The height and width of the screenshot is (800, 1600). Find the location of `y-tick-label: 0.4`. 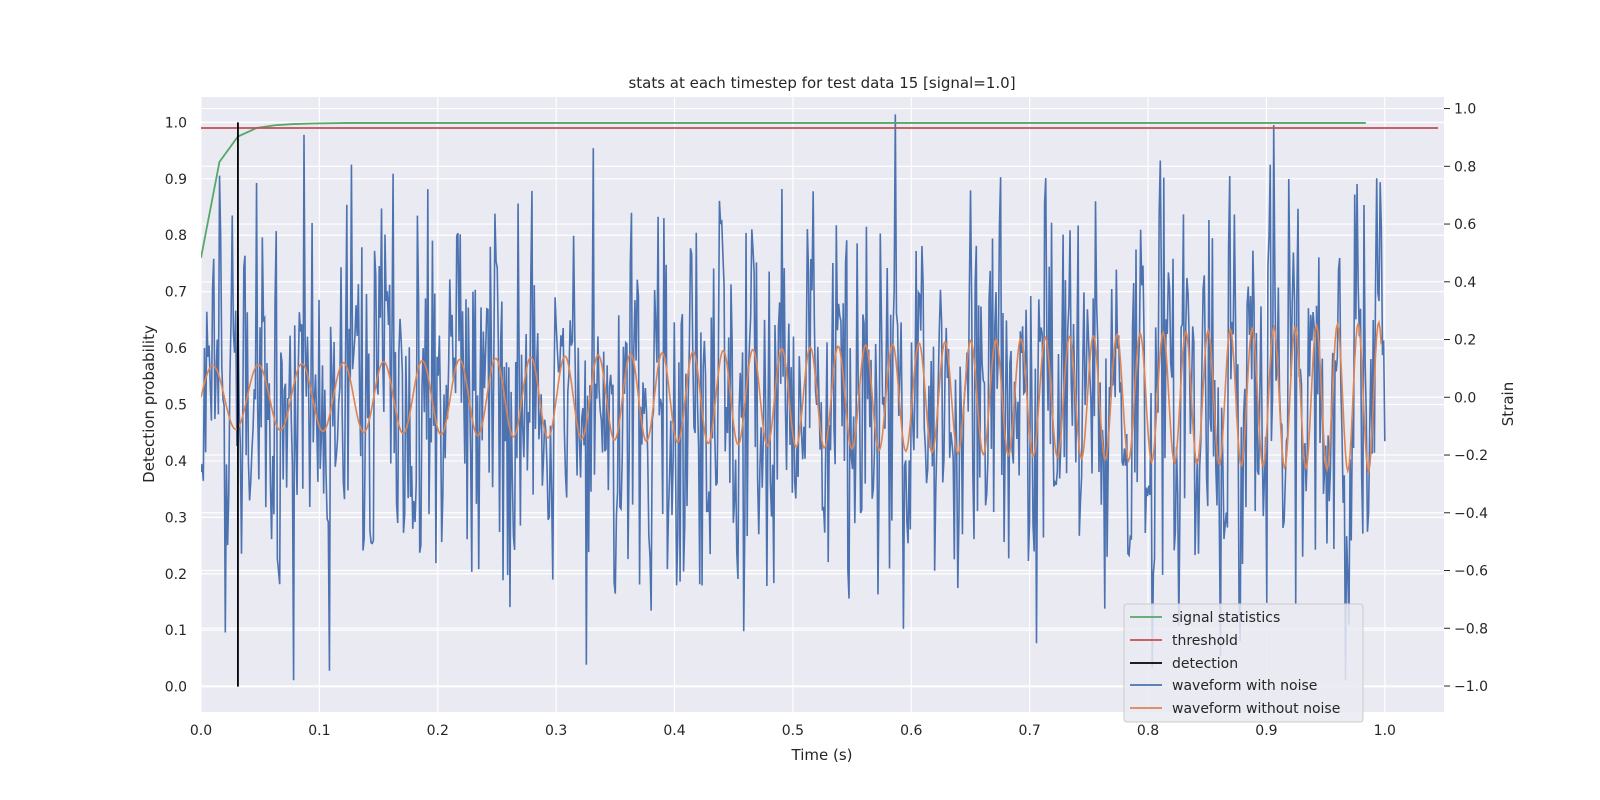

y-tick-label: 0.4 is located at coordinates (176, 462).